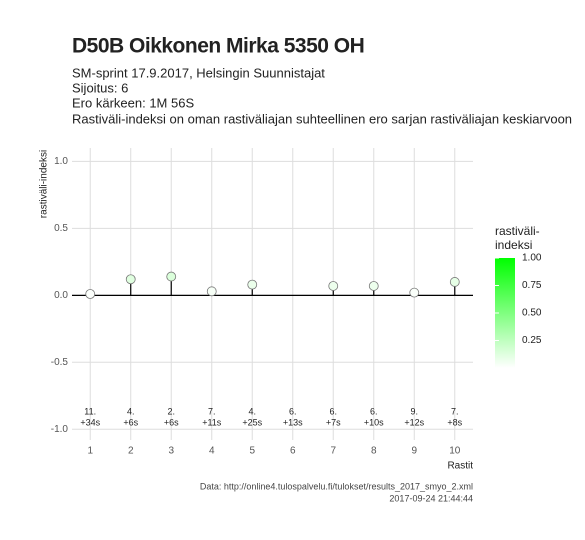 The height and width of the screenshot is (540, 585). What do you see at coordinates (171, 451) in the screenshot?
I see `x-tick-label: 3` at bounding box center [171, 451].